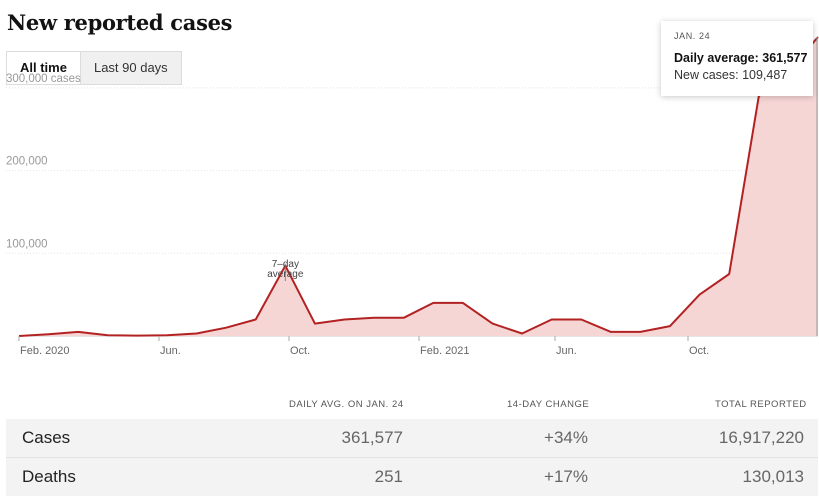 Image resolution: width=819 pixels, height=497 pixels. I want to click on last-90-days-button: Last 90 days, so click(130, 68).